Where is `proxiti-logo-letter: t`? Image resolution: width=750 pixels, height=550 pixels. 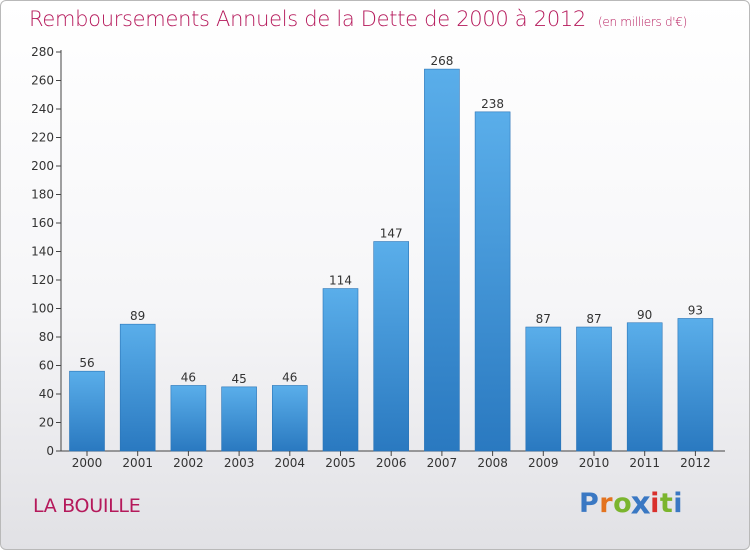
proxiti-logo-letter: t is located at coordinates (666, 503).